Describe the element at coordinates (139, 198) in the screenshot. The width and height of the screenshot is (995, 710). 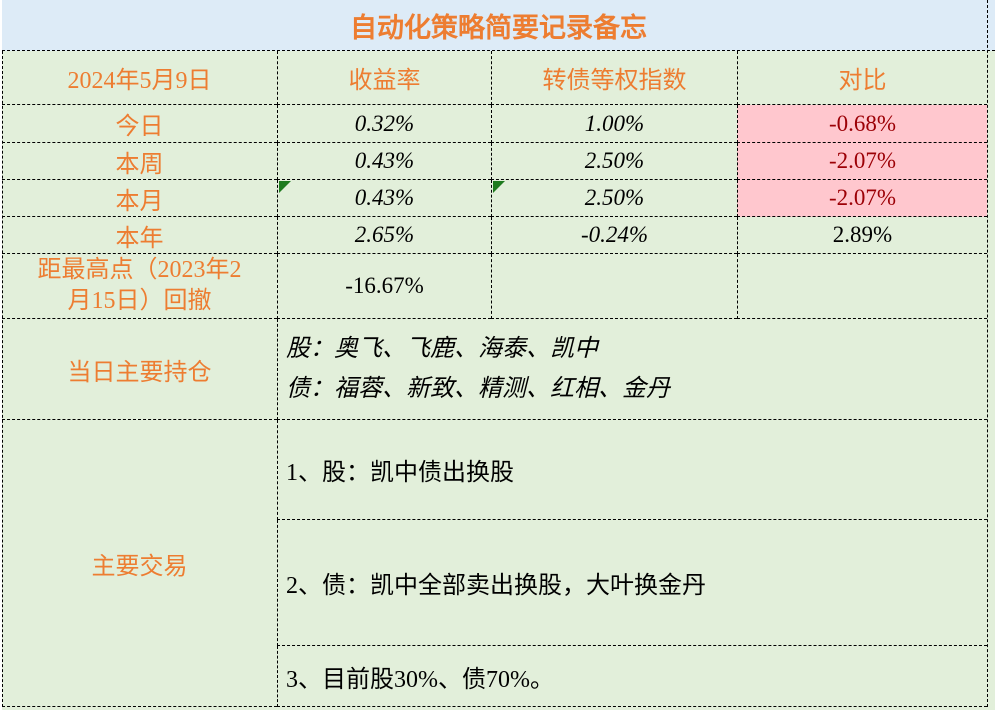
I see `row-month-label: 本月` at that location.